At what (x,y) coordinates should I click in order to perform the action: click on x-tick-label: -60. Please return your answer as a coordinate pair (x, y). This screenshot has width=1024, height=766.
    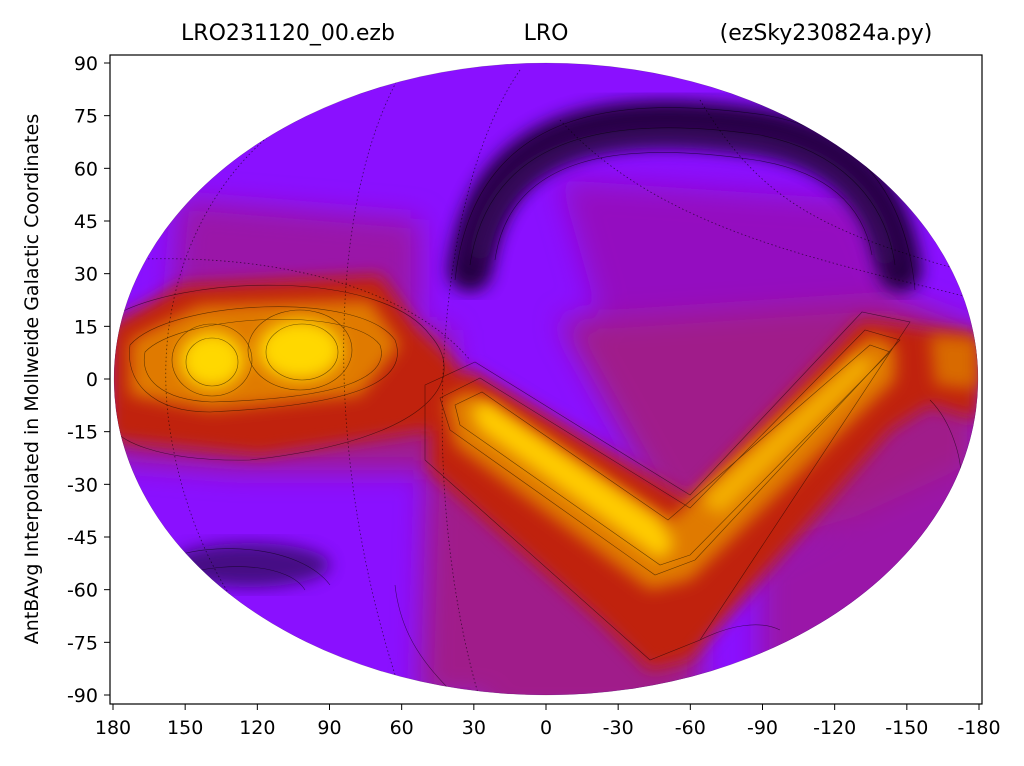
    Looking at the image, I should click on (690, 728).